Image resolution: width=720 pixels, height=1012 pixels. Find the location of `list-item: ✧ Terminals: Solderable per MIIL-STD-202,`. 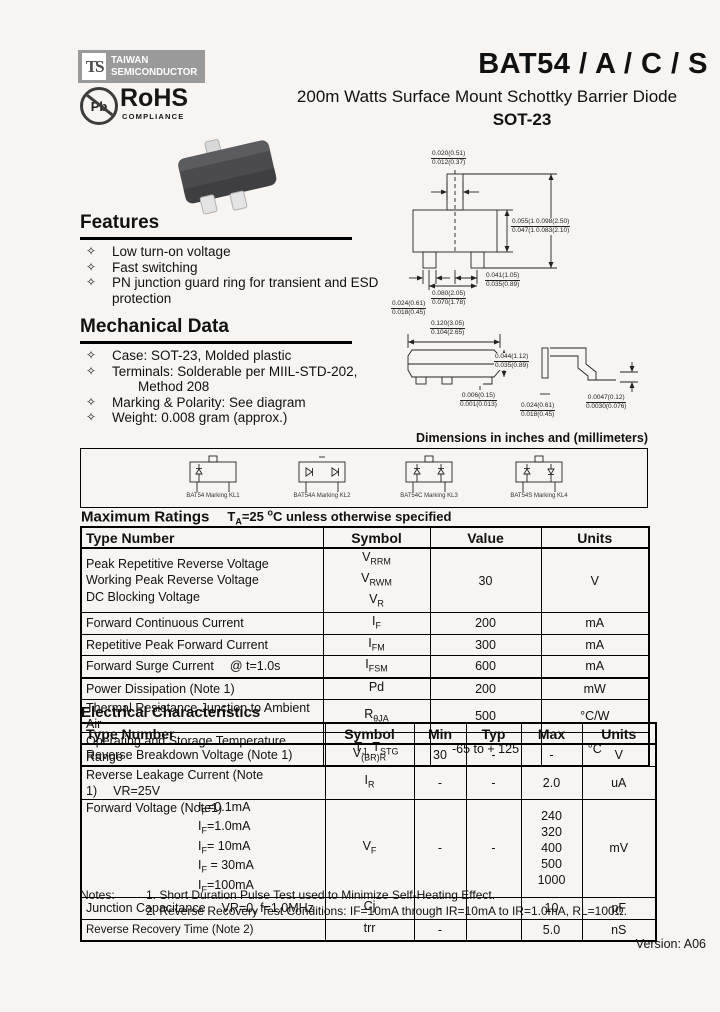

list-item: ✧ Terminals: Solderable per MIIL-STD-202, is located at coordinates (230, 372).